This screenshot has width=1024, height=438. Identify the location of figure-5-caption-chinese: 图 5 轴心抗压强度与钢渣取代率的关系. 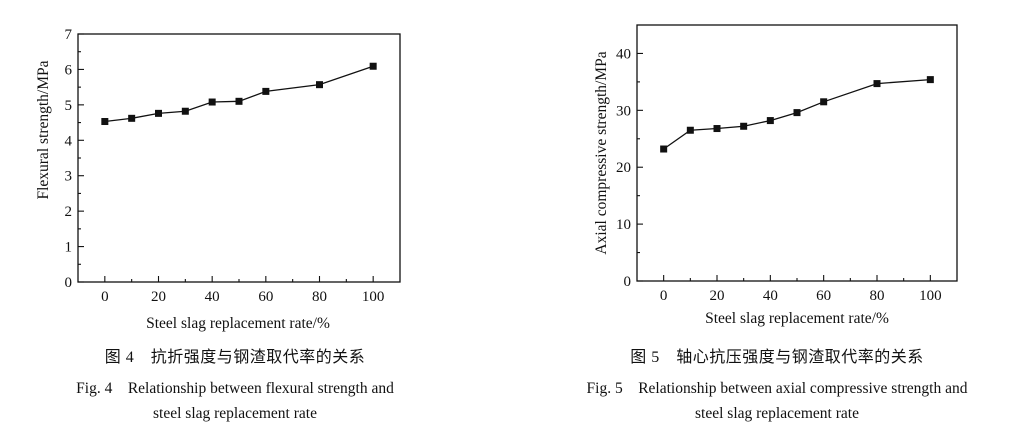
(777, 357).